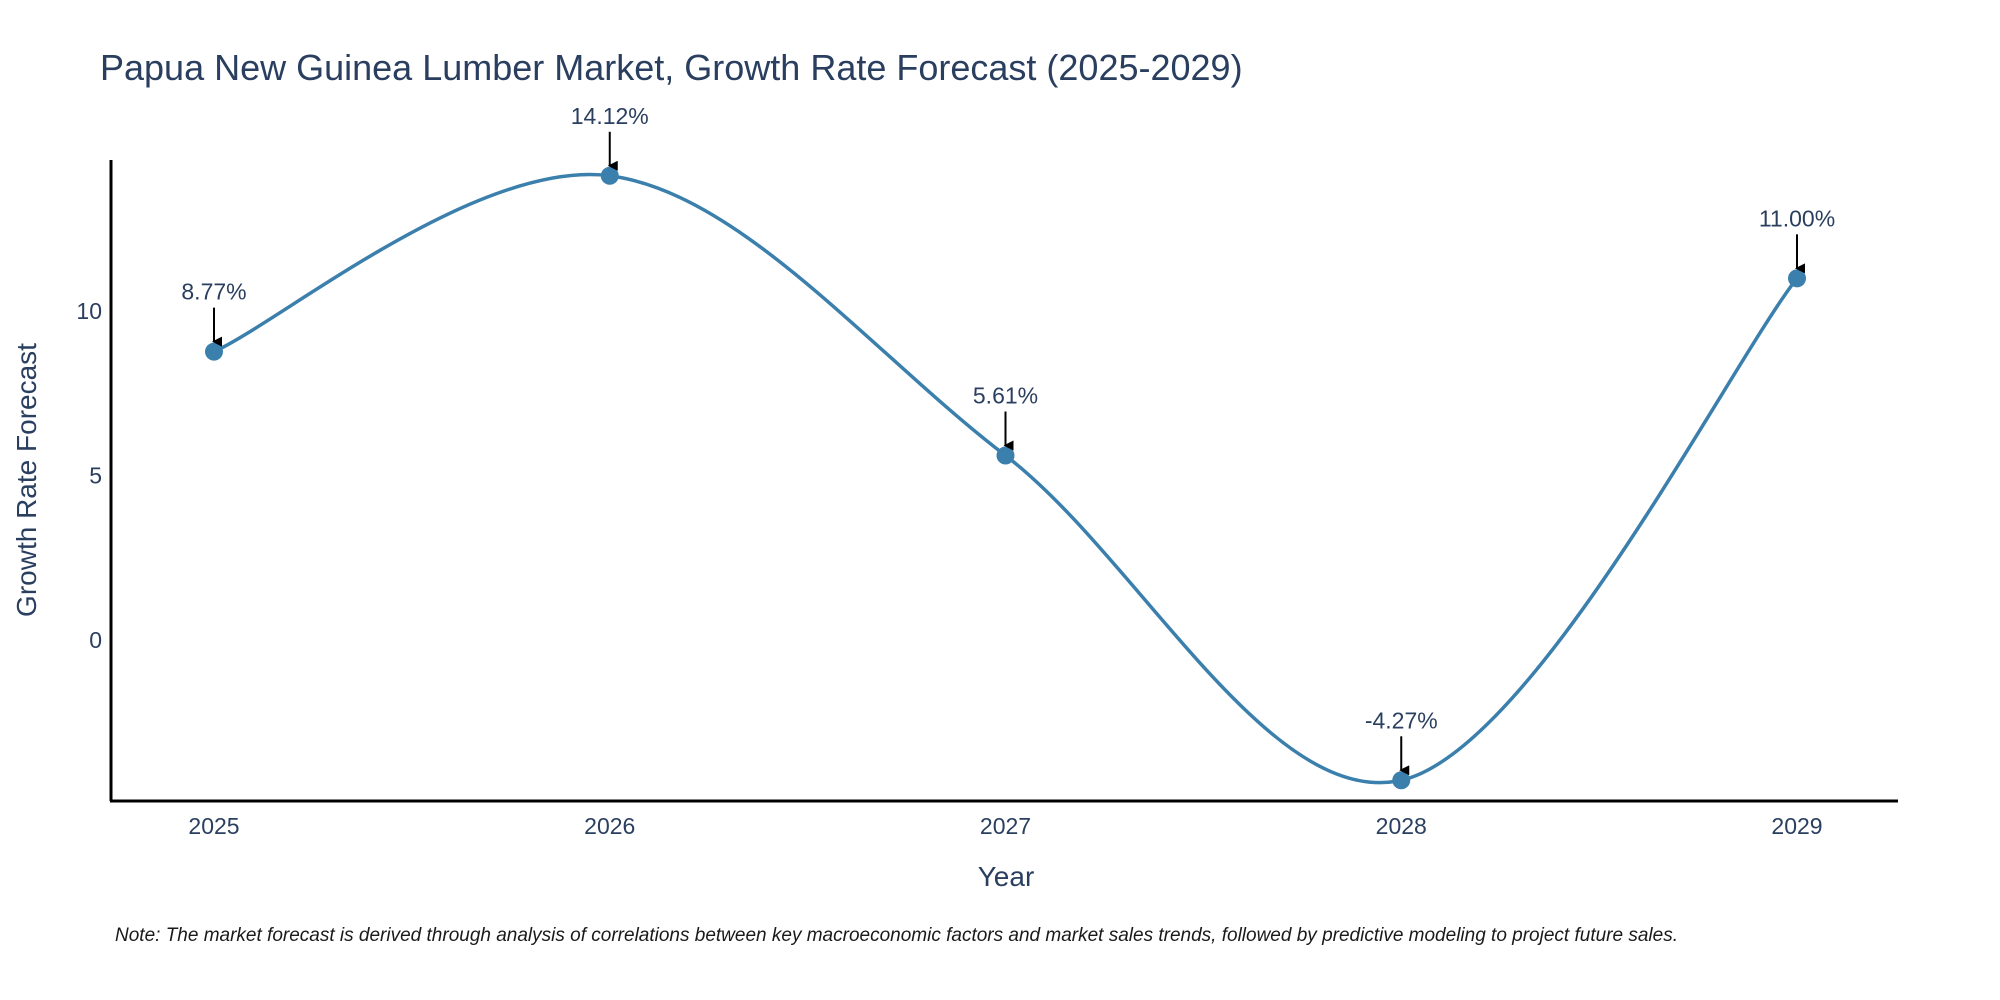  What do you see at coordinates (609, 175) in the screenshot?
I see `data-point-2026` at bounding box center [609, 175].